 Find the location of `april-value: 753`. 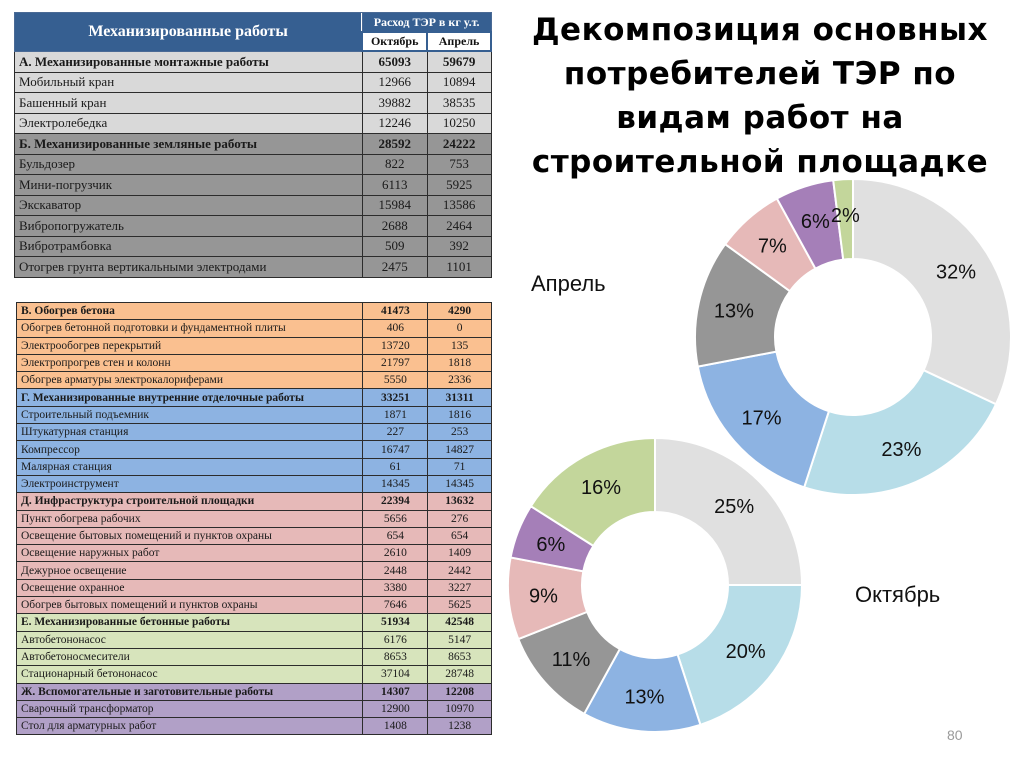

april-value: 753 is located at coordinates (459, 164).